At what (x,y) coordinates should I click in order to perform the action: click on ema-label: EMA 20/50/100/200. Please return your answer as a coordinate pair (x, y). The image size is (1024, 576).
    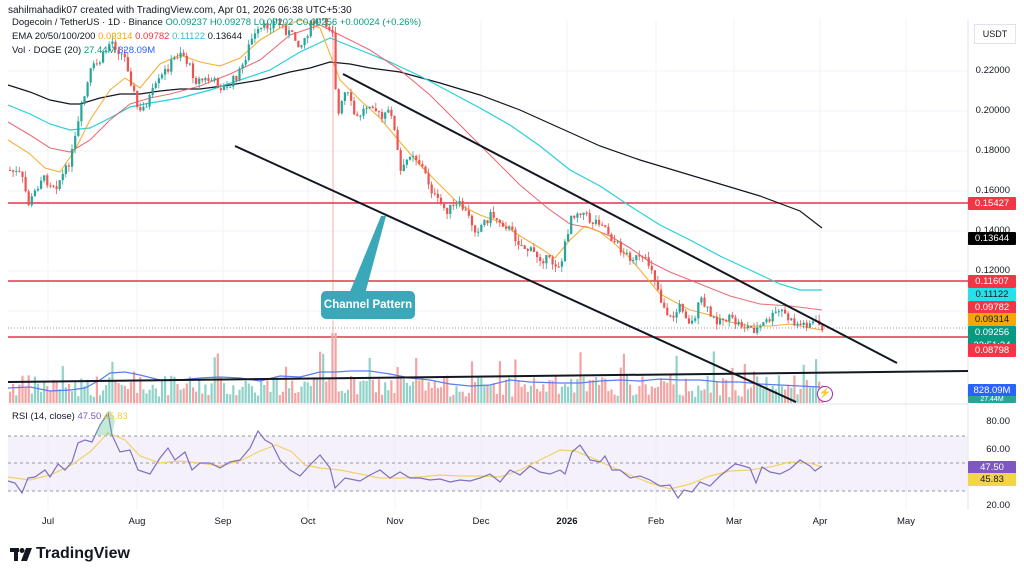
    Looking at the image, I should click on (54, 36).